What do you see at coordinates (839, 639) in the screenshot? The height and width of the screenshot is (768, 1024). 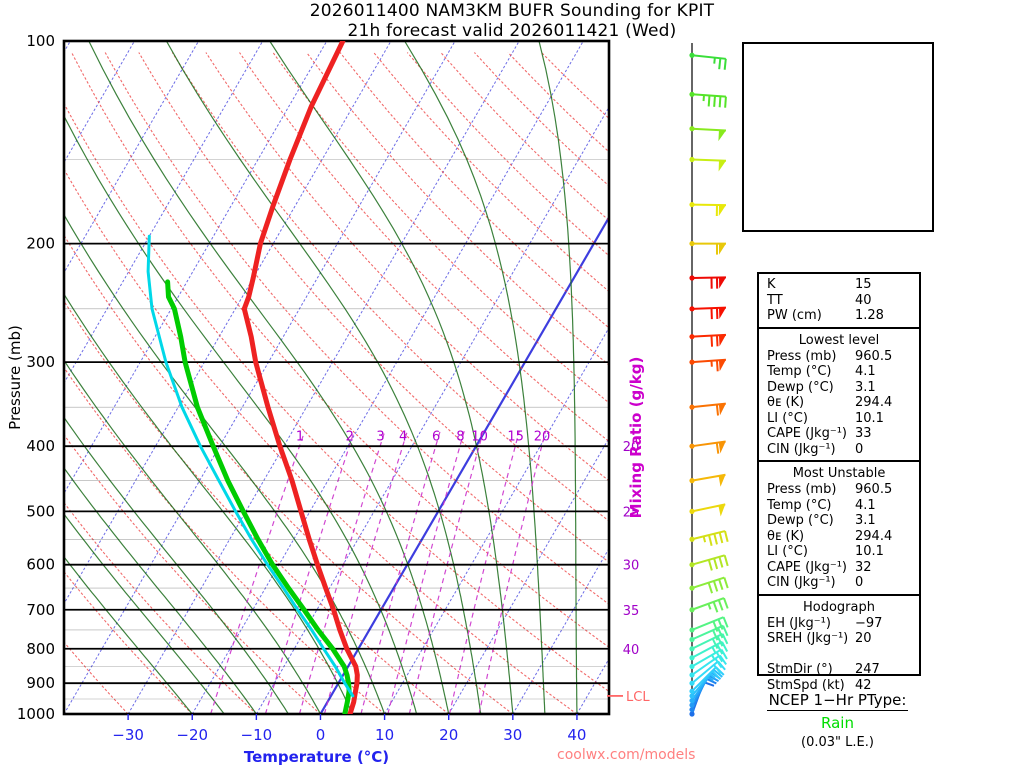 I see `index-row: SREH (Jkg⁻¹) 20` at bounding box center [839, 639].